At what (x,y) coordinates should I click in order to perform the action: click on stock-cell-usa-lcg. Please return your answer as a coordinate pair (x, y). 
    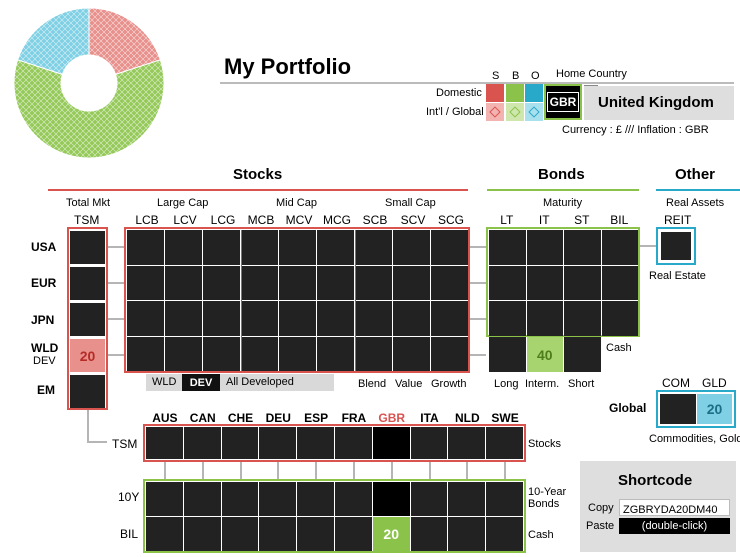
    Looking at the image, I should click on (221, 247).